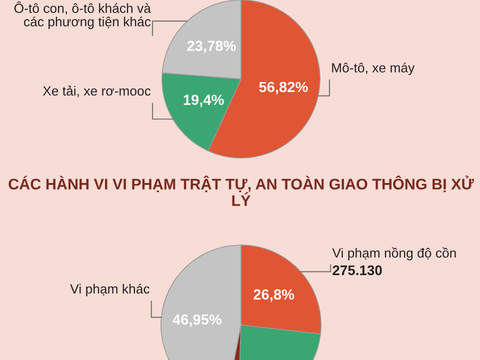 This screenshot has height=360, width=480. Describe the element at coordinates (96, 92) in the screenshot. I see `slice-label: Xe tải, xe rơ-mooc` at that location.